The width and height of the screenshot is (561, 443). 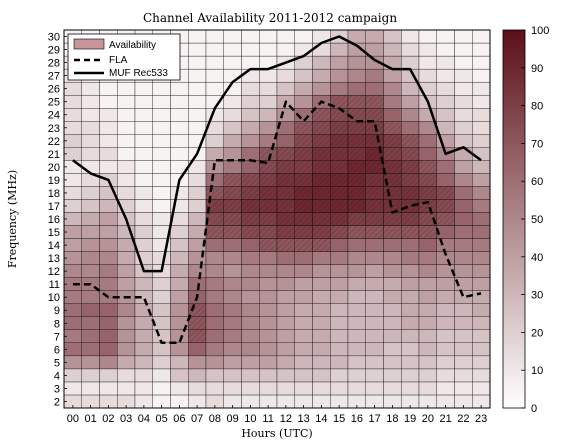 I want to click on y-tick-label: 29, so click(x=54, y=51).